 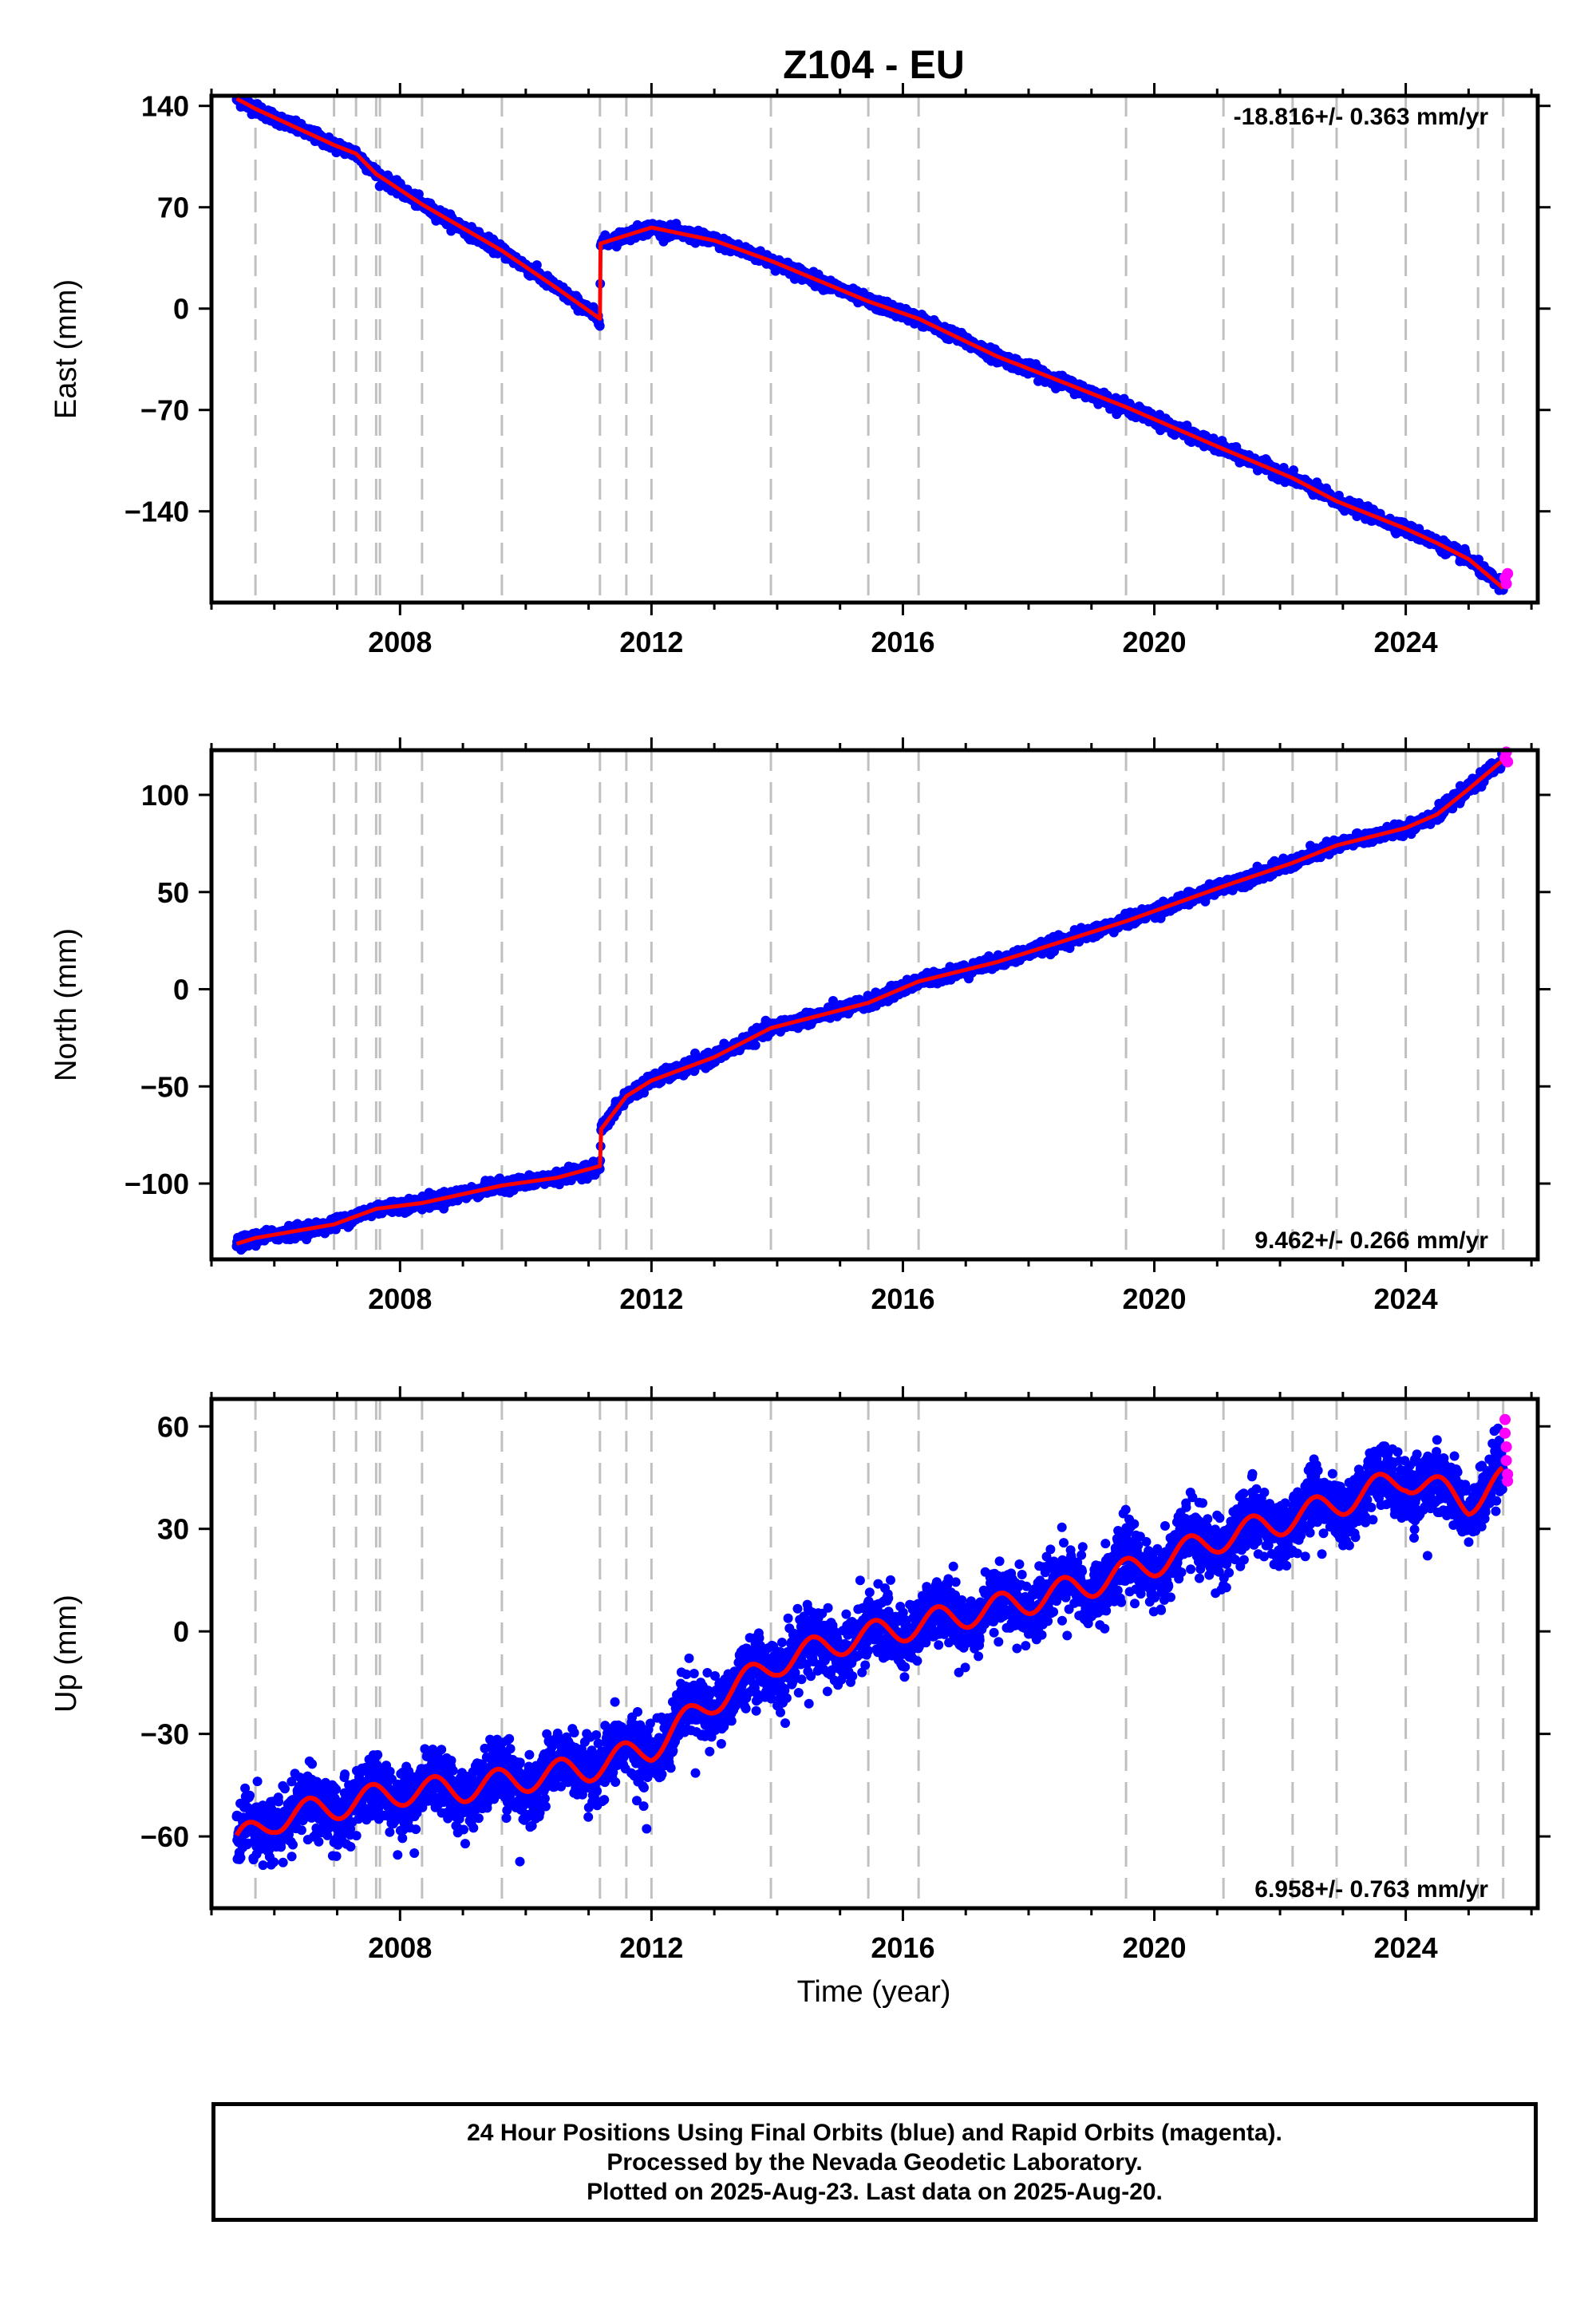 I want to click on east-y-tick-label: 70, so click(x=173, y=208).